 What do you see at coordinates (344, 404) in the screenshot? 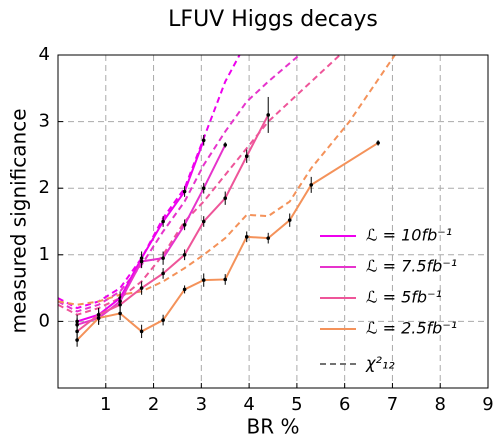
I see `x-tick-label: 6` at bounding box center [344, 404].